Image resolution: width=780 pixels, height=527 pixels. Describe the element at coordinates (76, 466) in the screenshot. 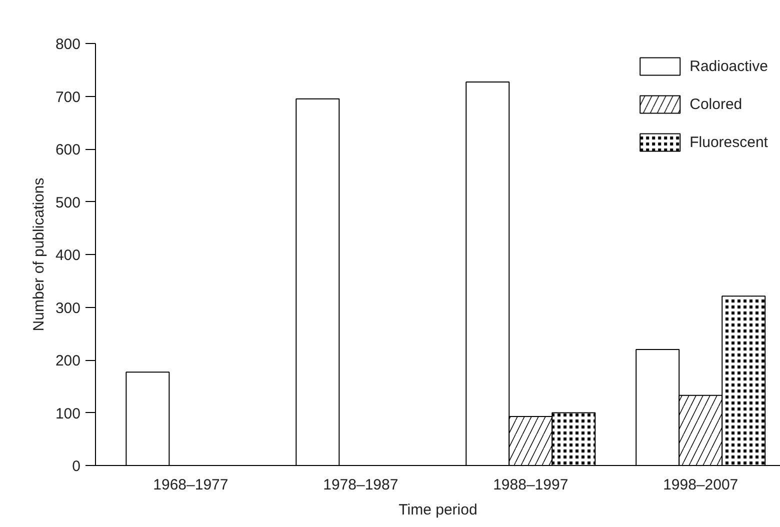

I see `y-tick-label: 0` at that location.